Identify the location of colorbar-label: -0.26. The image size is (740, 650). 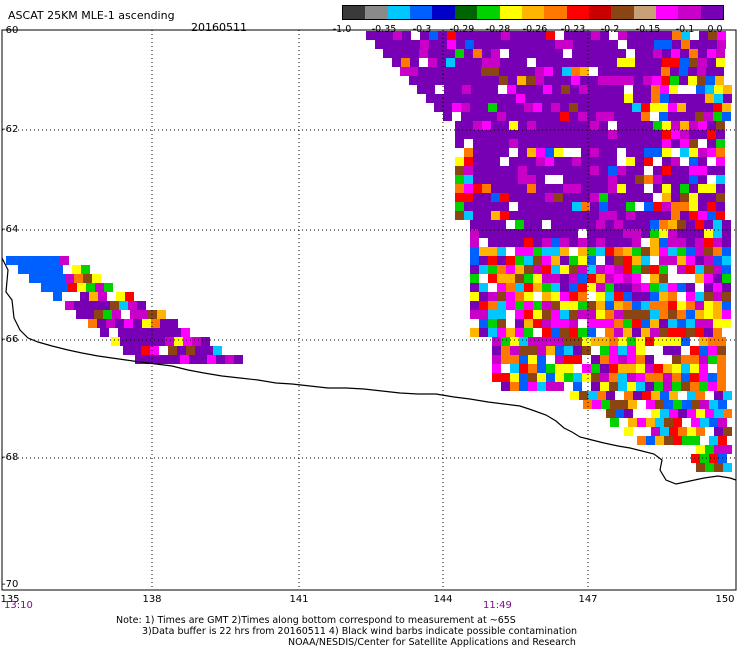
(535, 29).